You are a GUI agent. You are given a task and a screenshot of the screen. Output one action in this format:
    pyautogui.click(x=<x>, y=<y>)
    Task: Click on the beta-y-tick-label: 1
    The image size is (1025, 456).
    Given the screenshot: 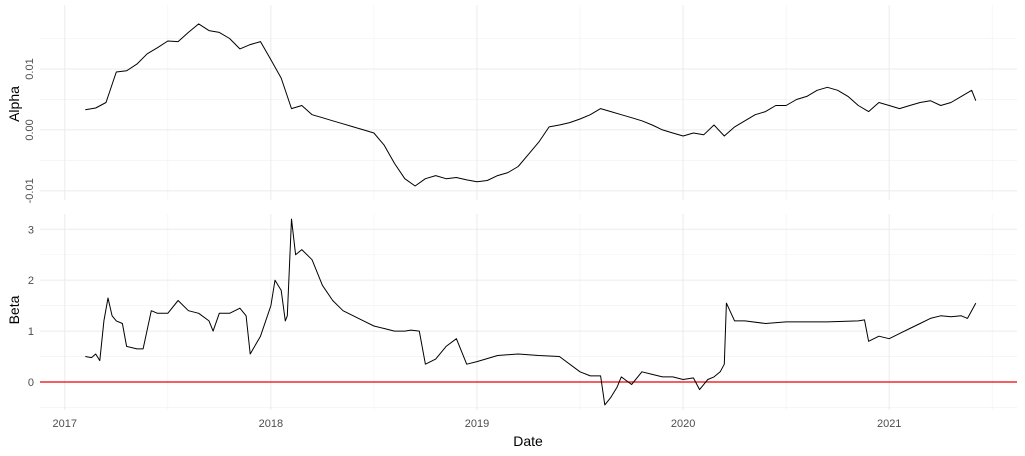 What is the action you would take?
    pyautogui.click(x=31, y=332)
    